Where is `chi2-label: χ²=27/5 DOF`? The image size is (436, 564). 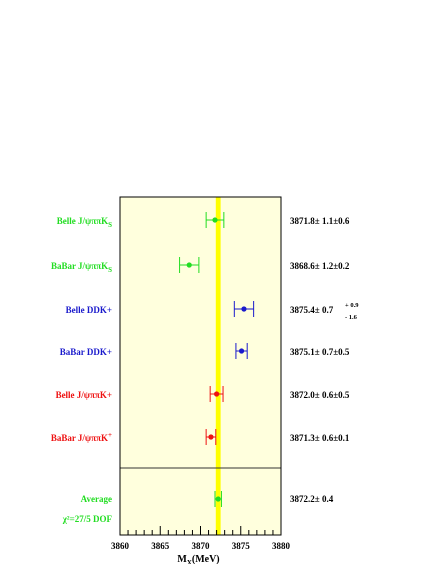
chi2-label: χ²=27/5 DOF is located at coordinates (87, 519).